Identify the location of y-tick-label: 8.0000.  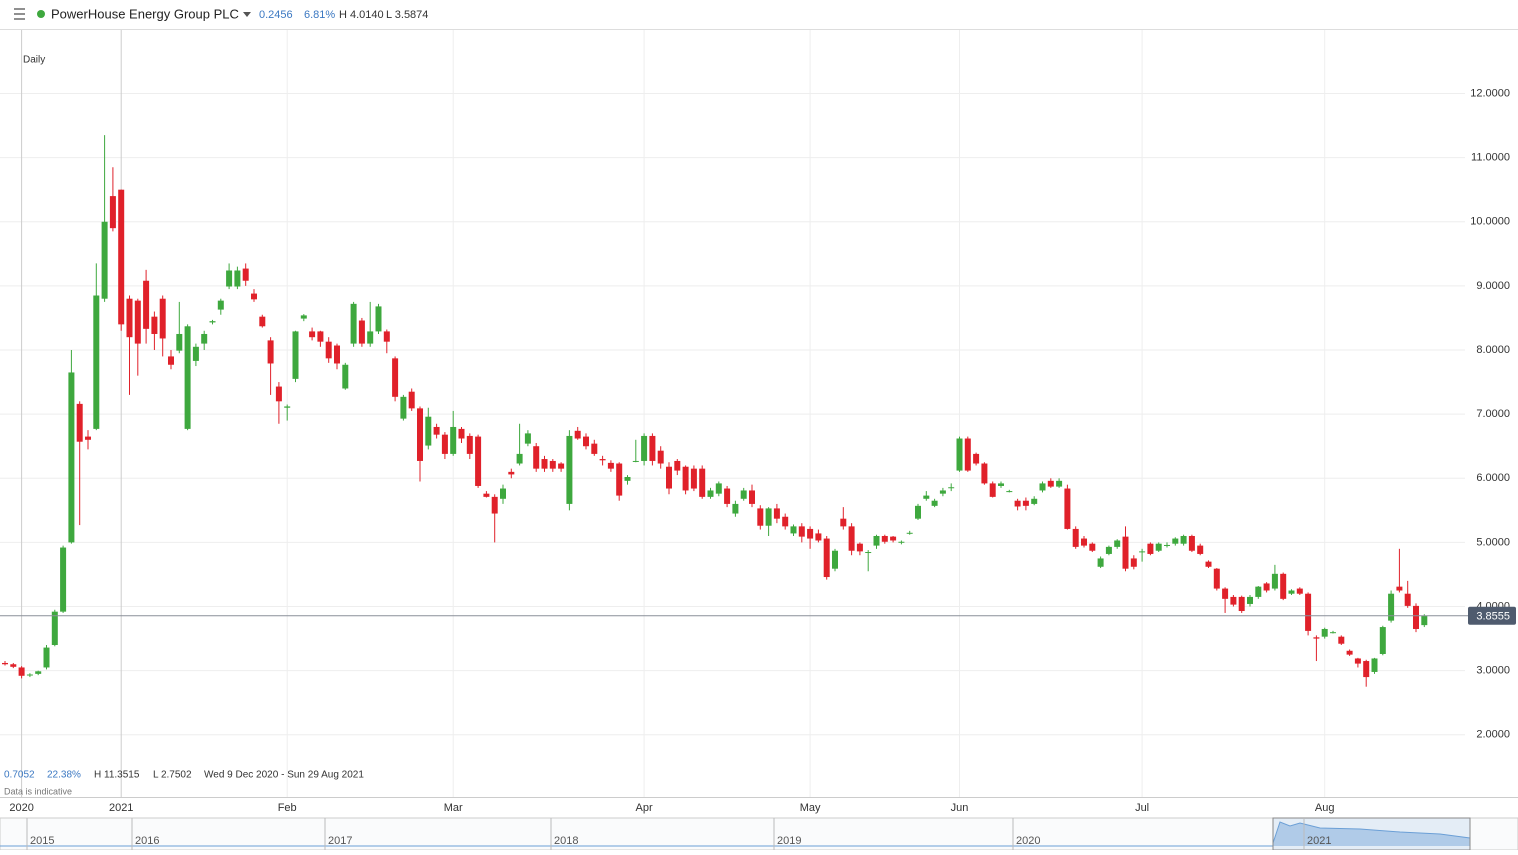
(1493, 350).